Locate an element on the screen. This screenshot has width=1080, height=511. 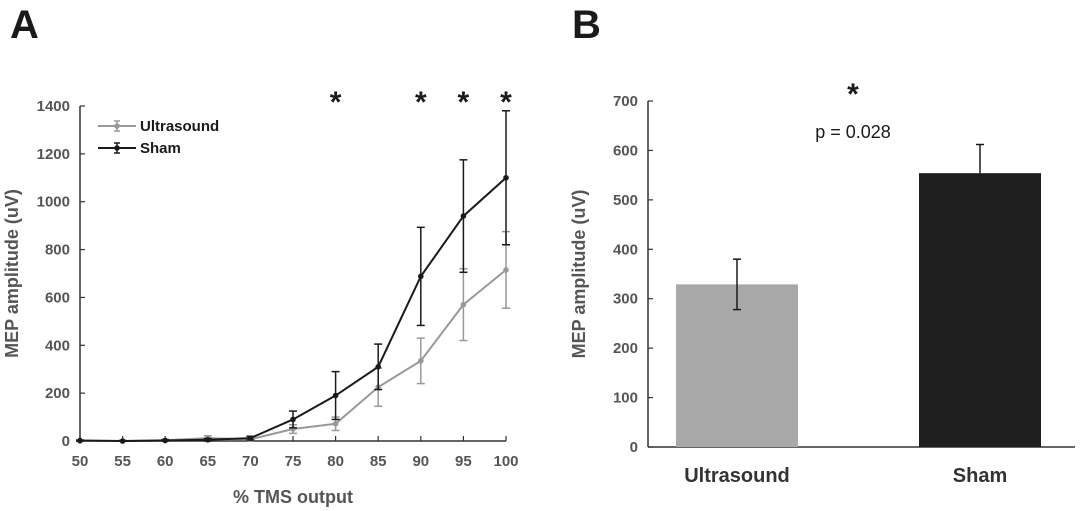
x-tick-label: 75 is located at coordinates (293, 461).